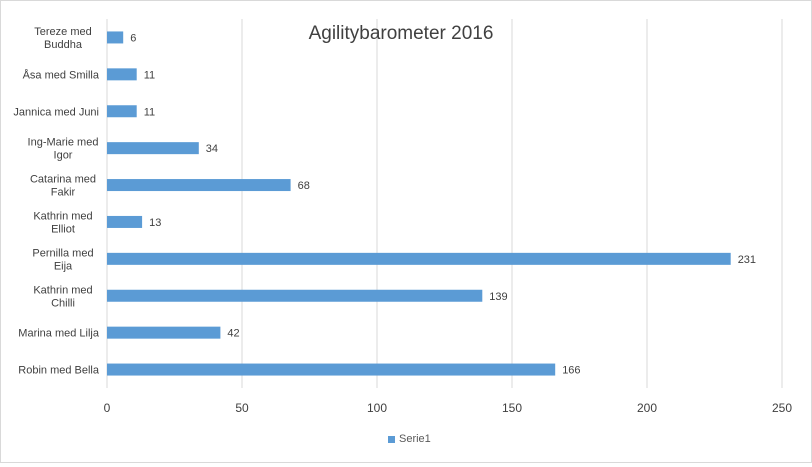  What do you see at coordinates (747, 260) in the screenshot?
I see `data-label: 231` at bounding box center [747, 260].